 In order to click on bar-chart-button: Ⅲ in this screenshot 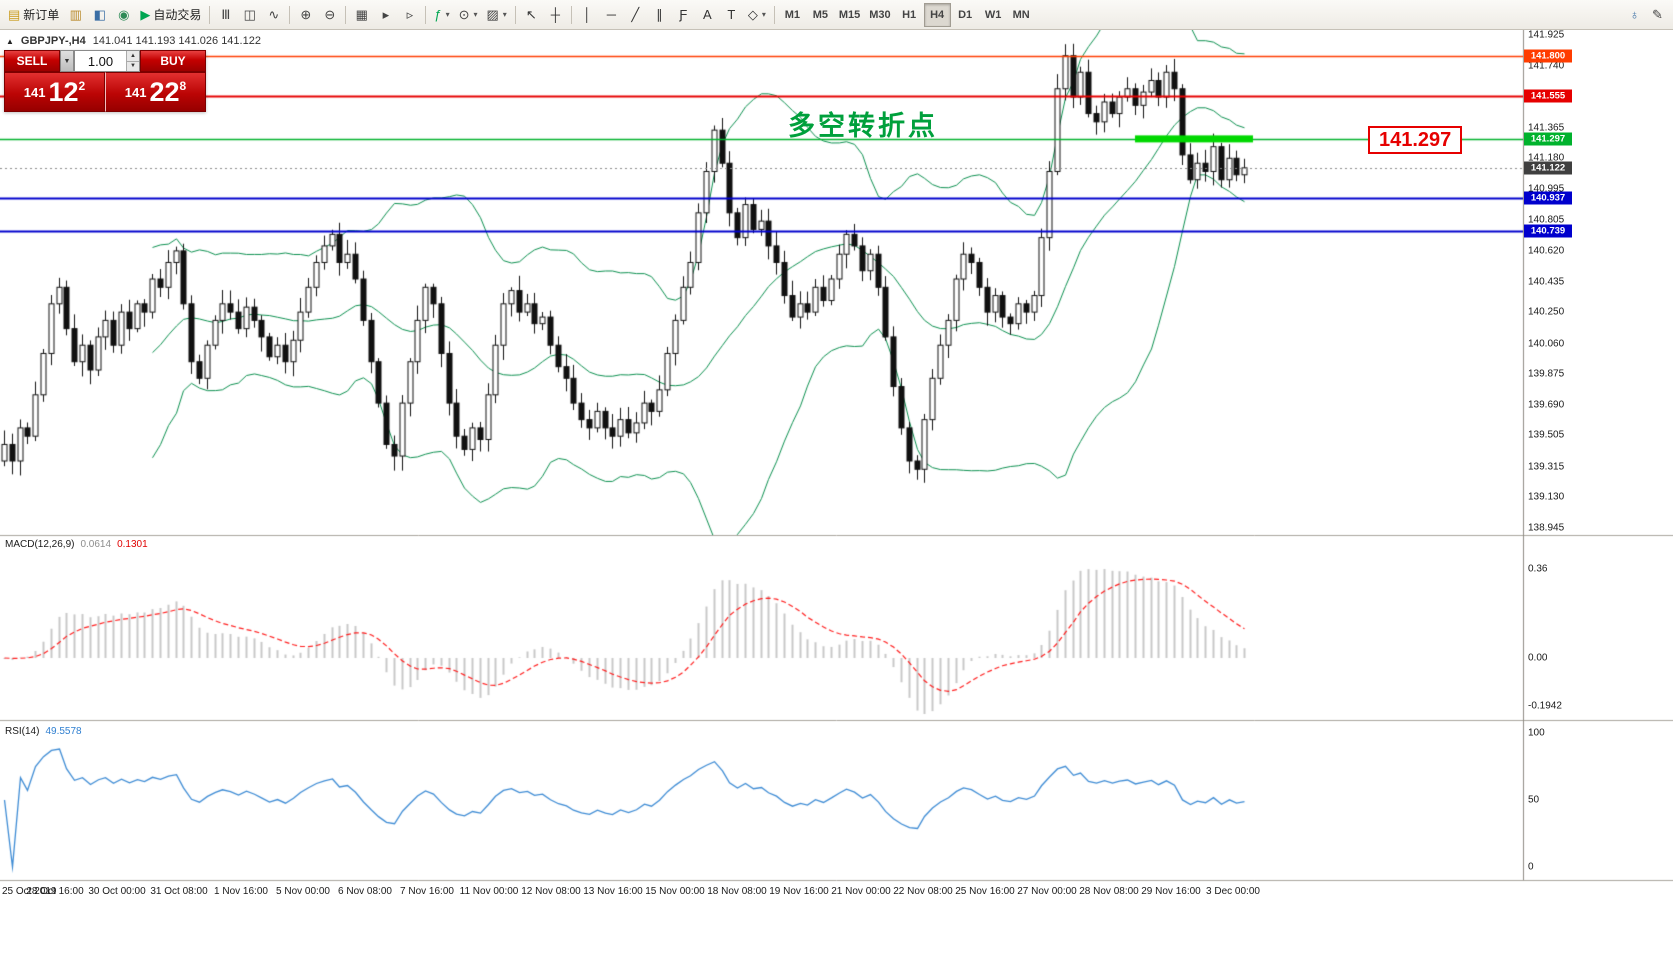, I will do `click(225, 15)`.